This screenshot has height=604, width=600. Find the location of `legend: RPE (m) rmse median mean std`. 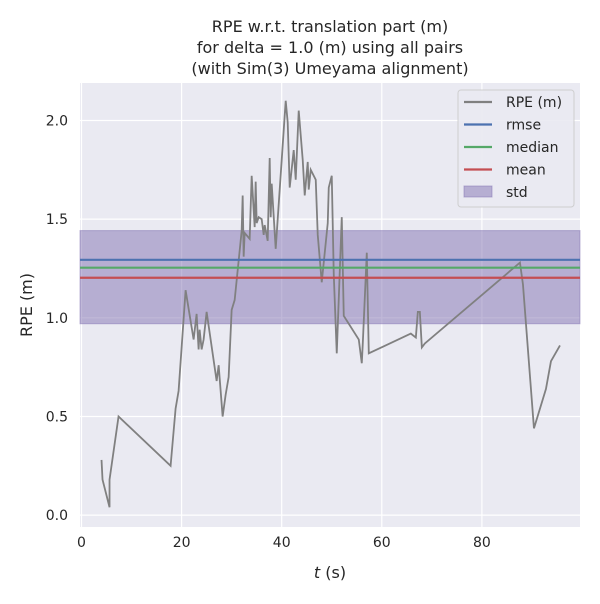

legend: RPE (m) rmse median mean std is located at coordinates (516, 148).